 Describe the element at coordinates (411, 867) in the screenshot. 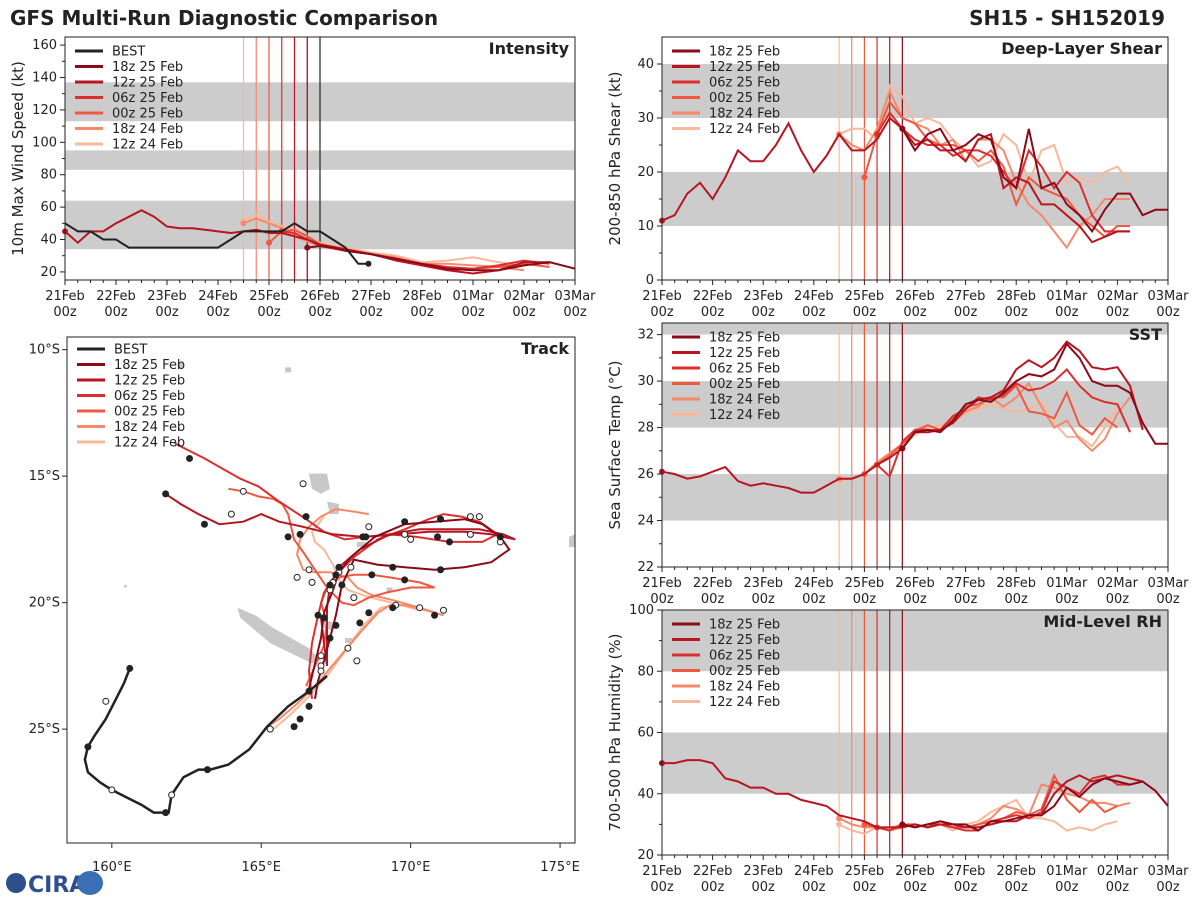

I see `lon-tick-label: 170°E` at that location.